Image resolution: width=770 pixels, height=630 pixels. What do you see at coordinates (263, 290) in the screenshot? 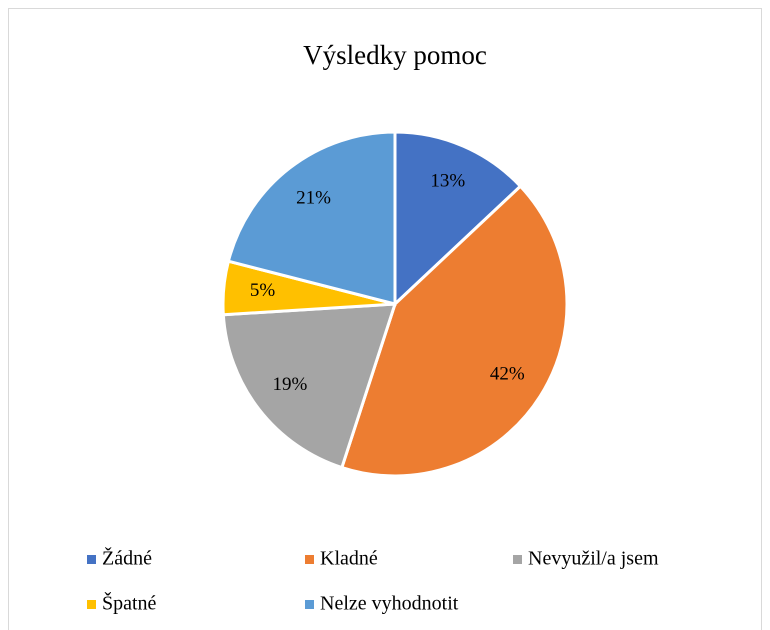
I see `data-label: 5%` at bounding box center [263, 290].